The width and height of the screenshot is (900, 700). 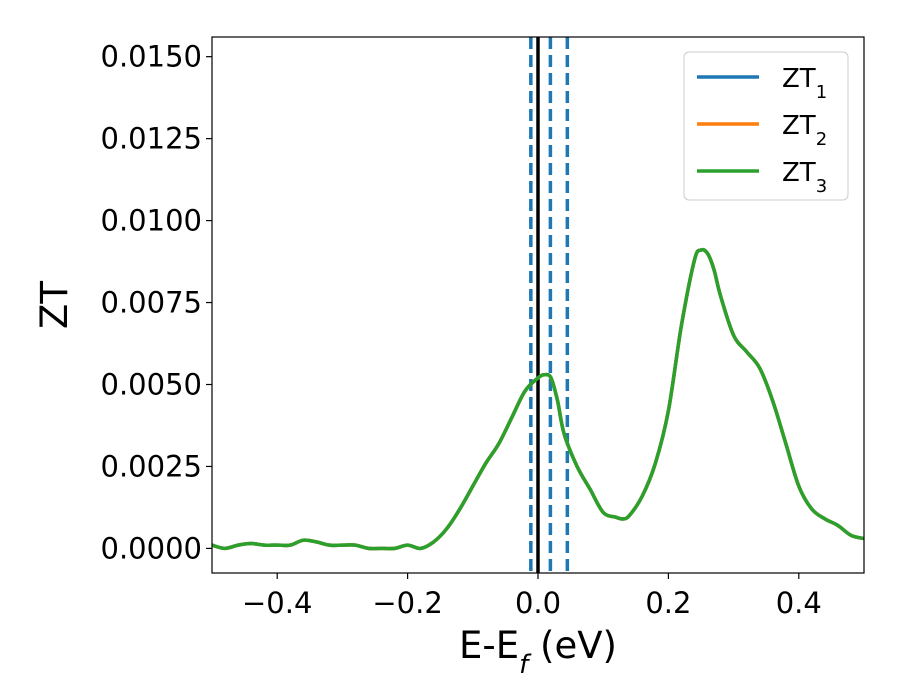 What do you see at coordinates (151, 384) in the screenshot?
I see `y-tick-label: 0.0050` at bounding box center [151, 384].